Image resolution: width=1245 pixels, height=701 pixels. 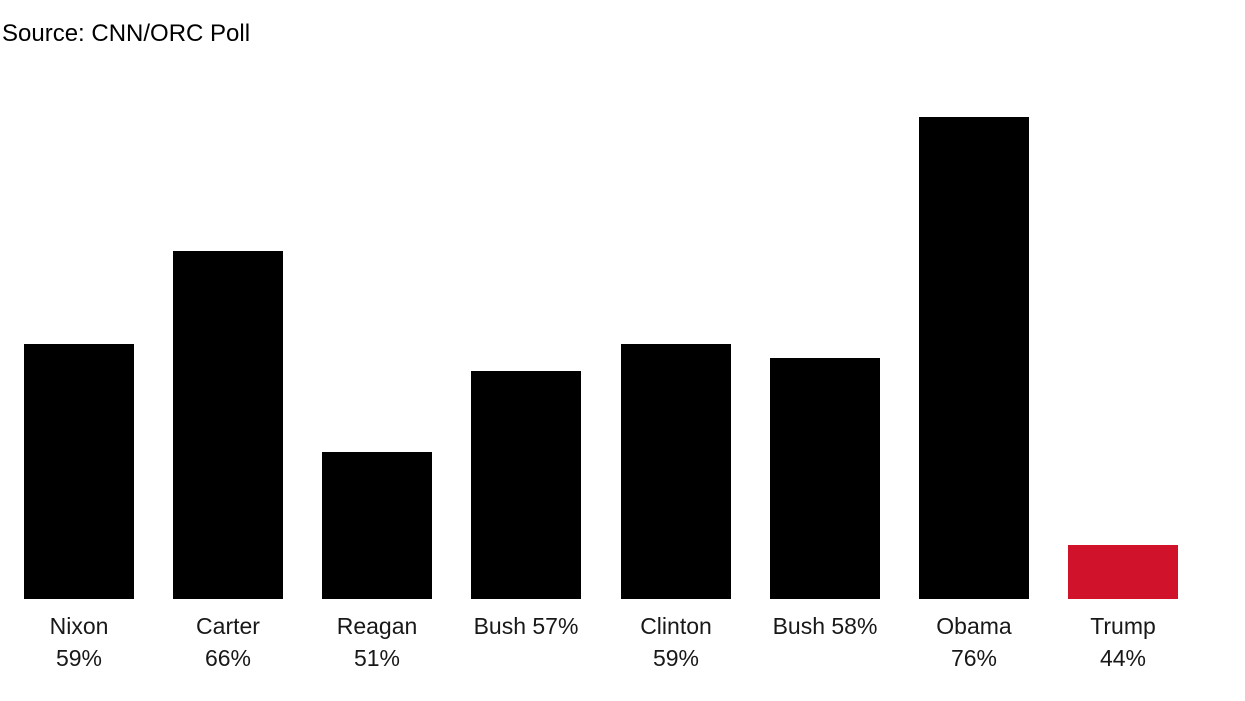 What do you see at coordinates (79, 642) in the screenshot?
I see `bar-label-nixon-59: Nixon 59%` at bounding box center [79, 642].